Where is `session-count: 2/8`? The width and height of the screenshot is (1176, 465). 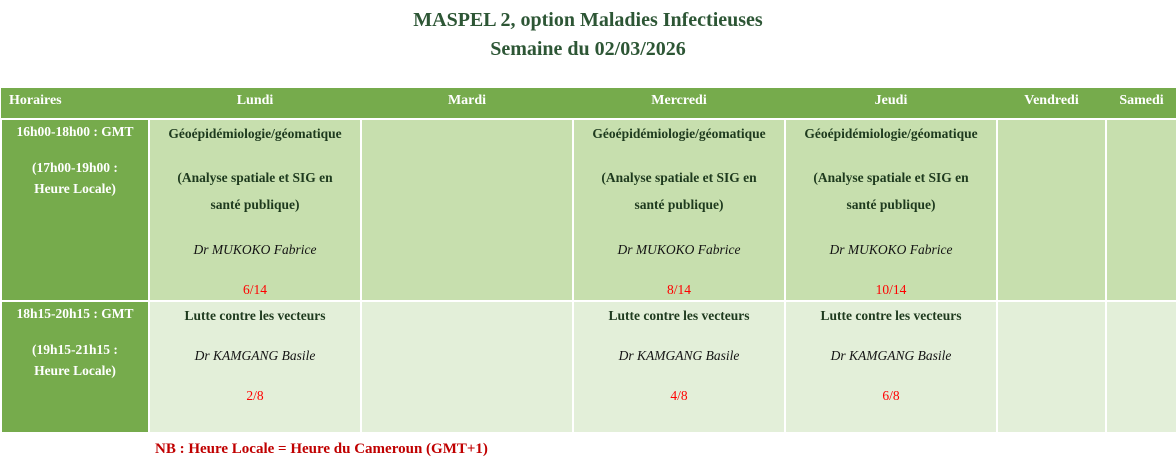
session-count: 2/8 is located at coordinates (255, 395).